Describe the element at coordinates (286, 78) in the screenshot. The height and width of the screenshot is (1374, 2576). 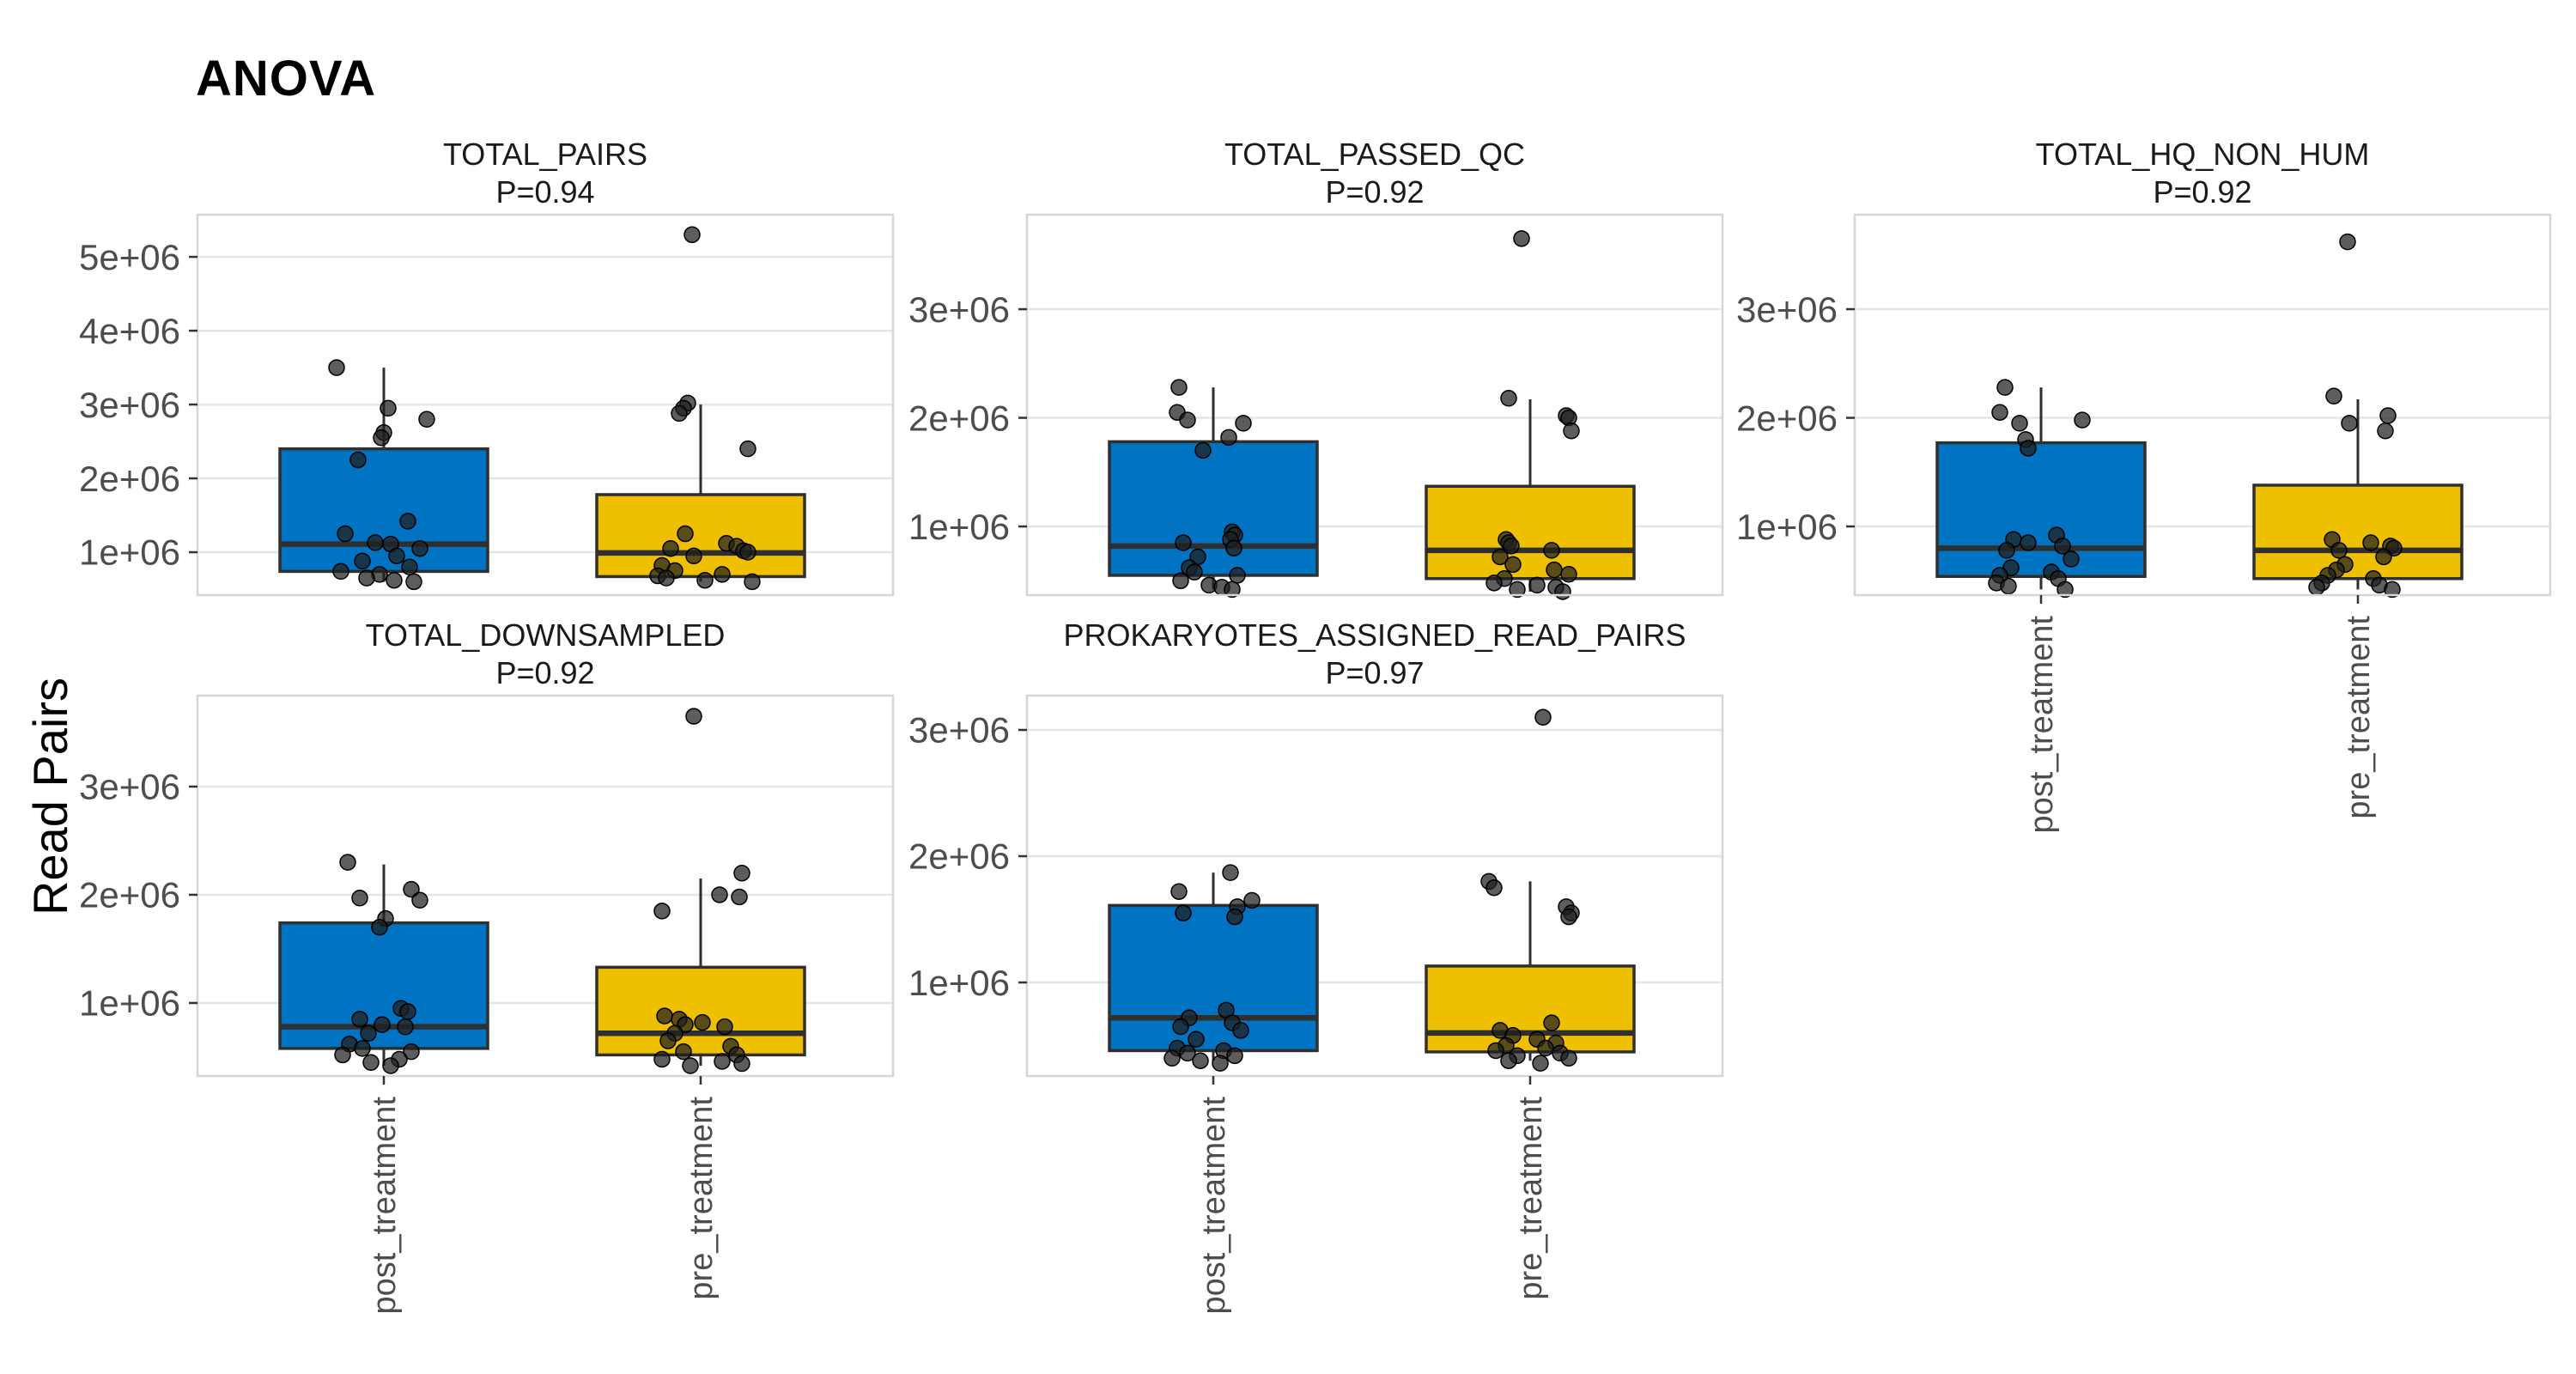
I see `figure-title: ANOVA` at that location.